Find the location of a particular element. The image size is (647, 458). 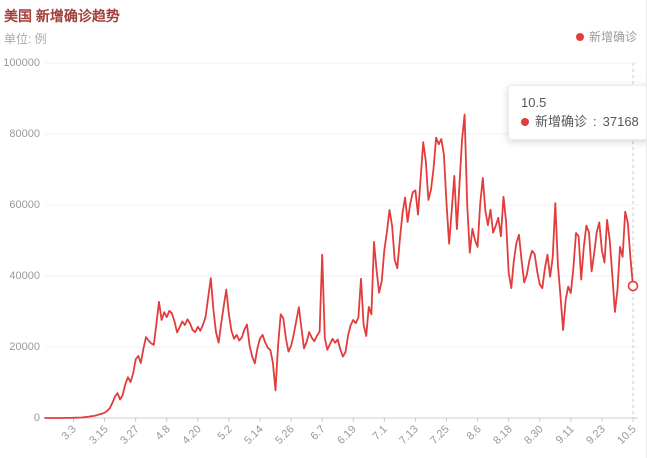

chart-unit-label: 单位: 例 is located at coordinates (25, 39).